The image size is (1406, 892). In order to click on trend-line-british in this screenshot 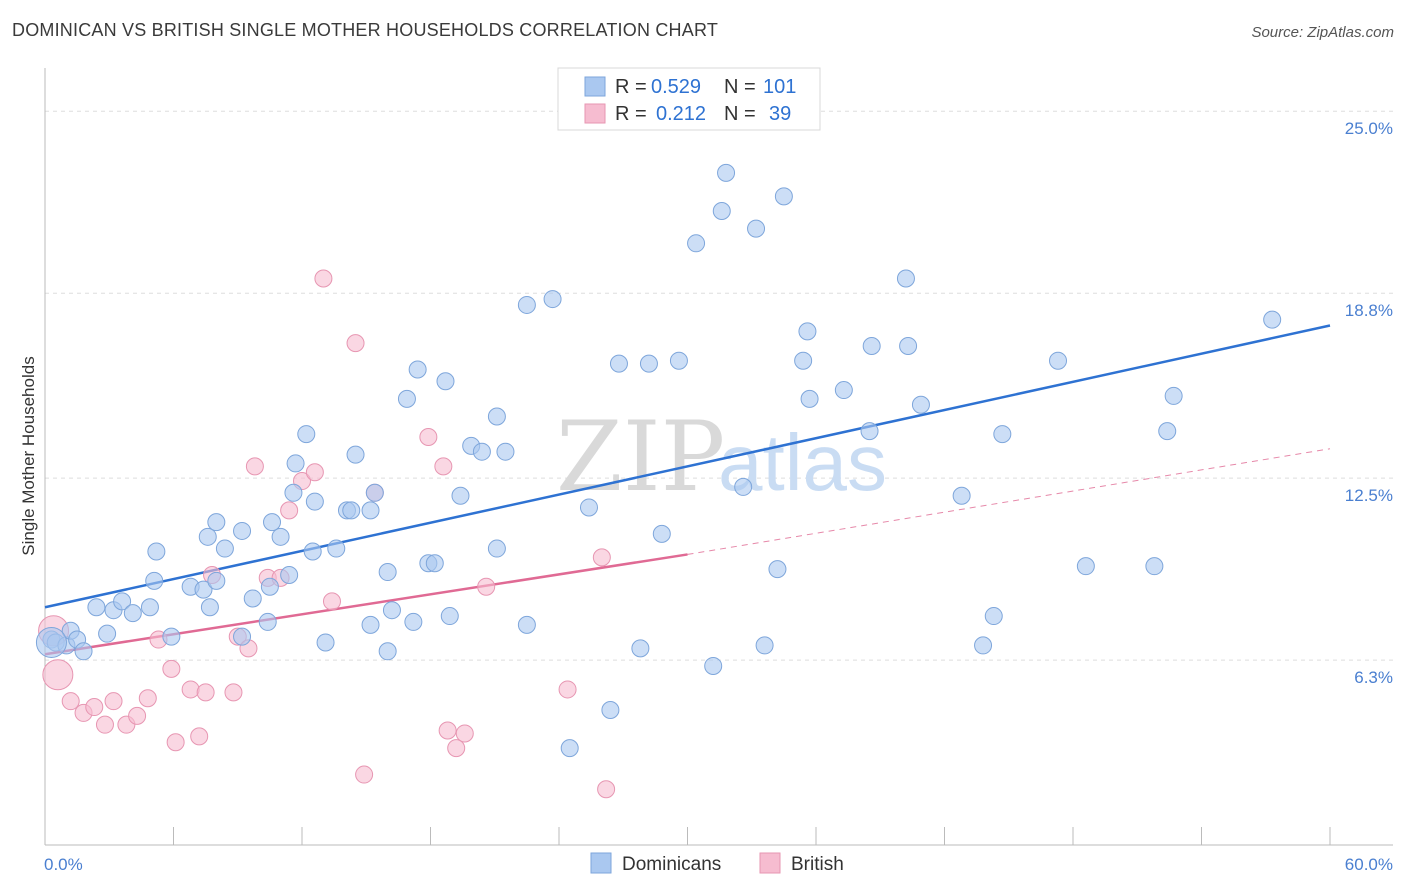, I will do `click(366, 604)`.